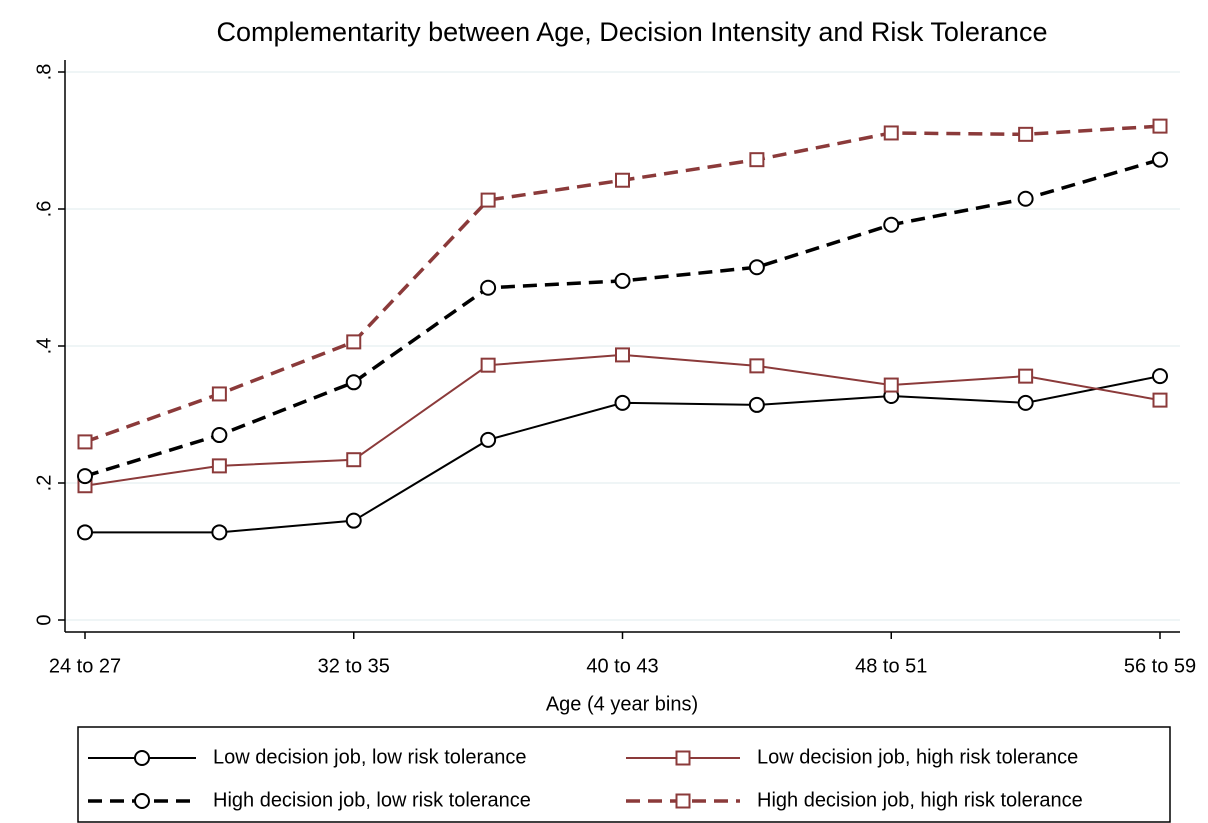 The image size is (1208, 823). I want to click on x-tick-label: 56 to 59, so click(1160, 666).